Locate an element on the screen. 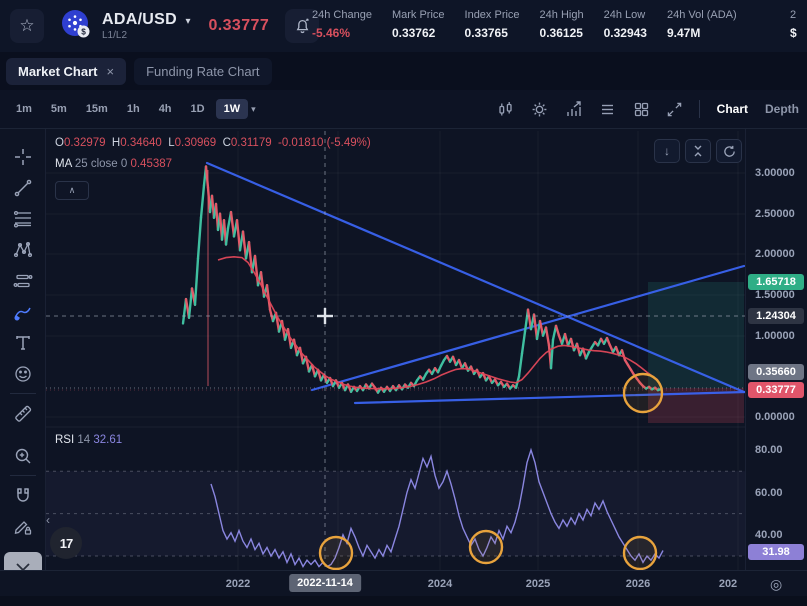 This screenshot has height=606, width=807. brush-tool is located at coordinates (23, 311).